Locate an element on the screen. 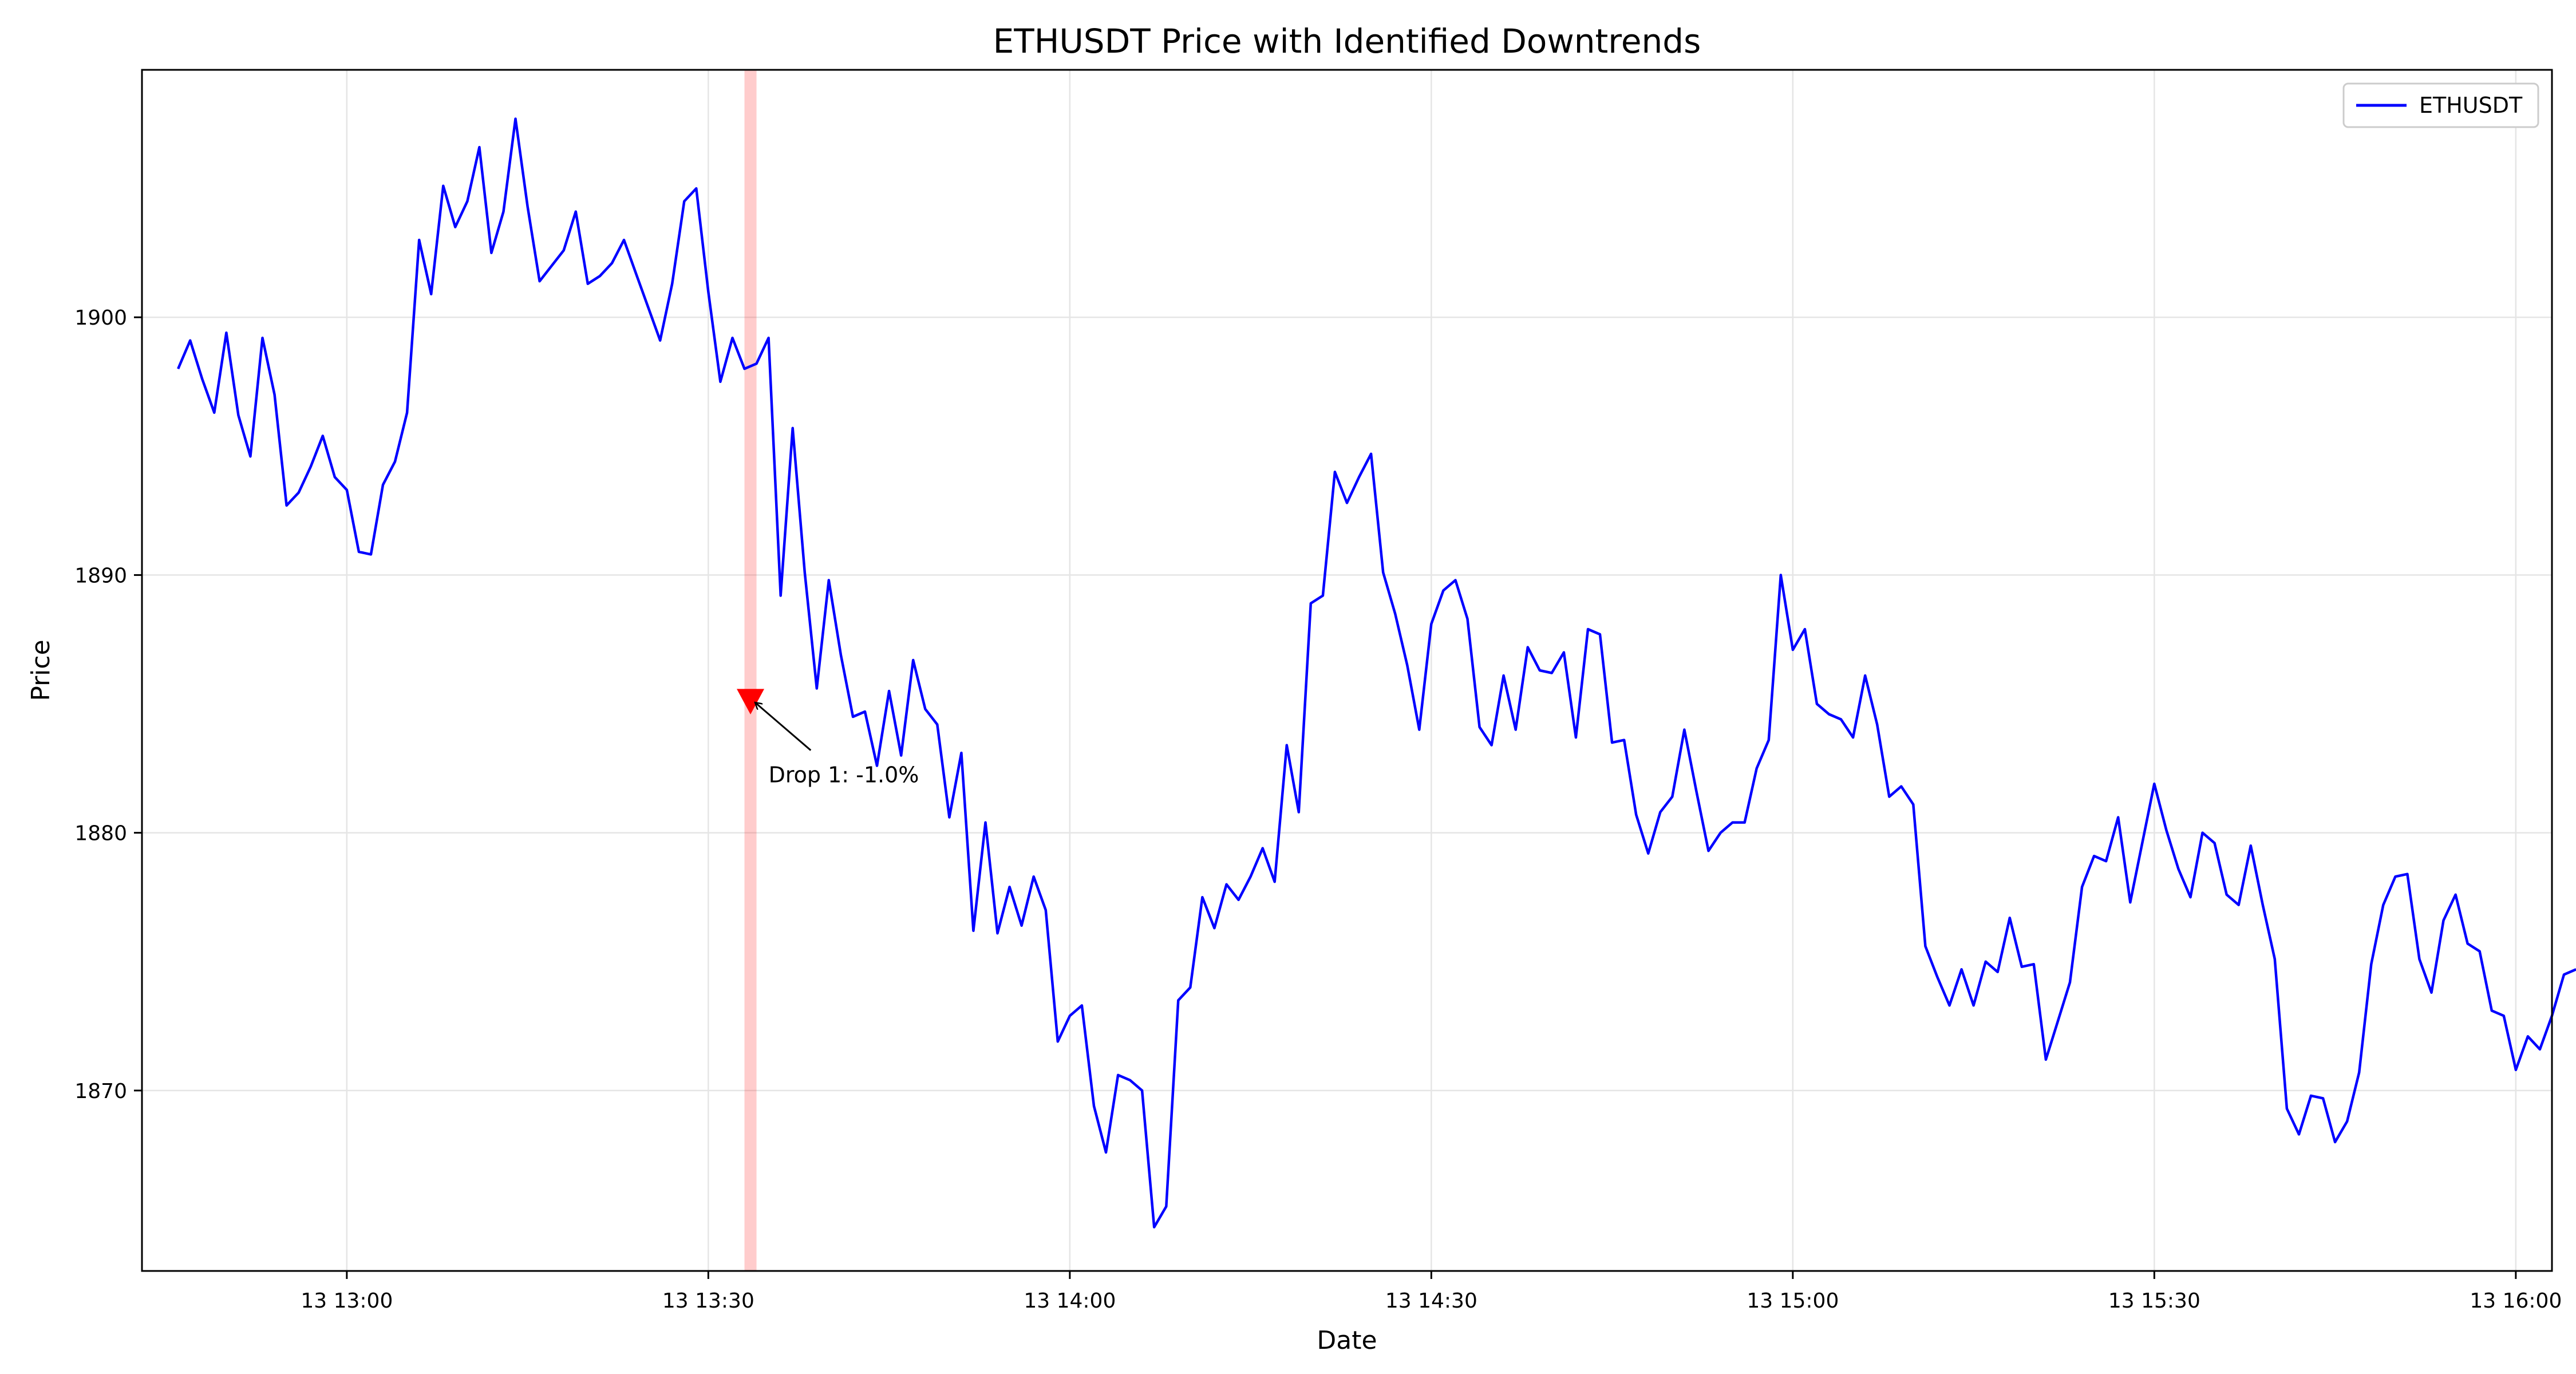 This screenshot has width=2576, height=1374. x-tick-label: 13 15:30 is located at coordinates (2154, 1301).